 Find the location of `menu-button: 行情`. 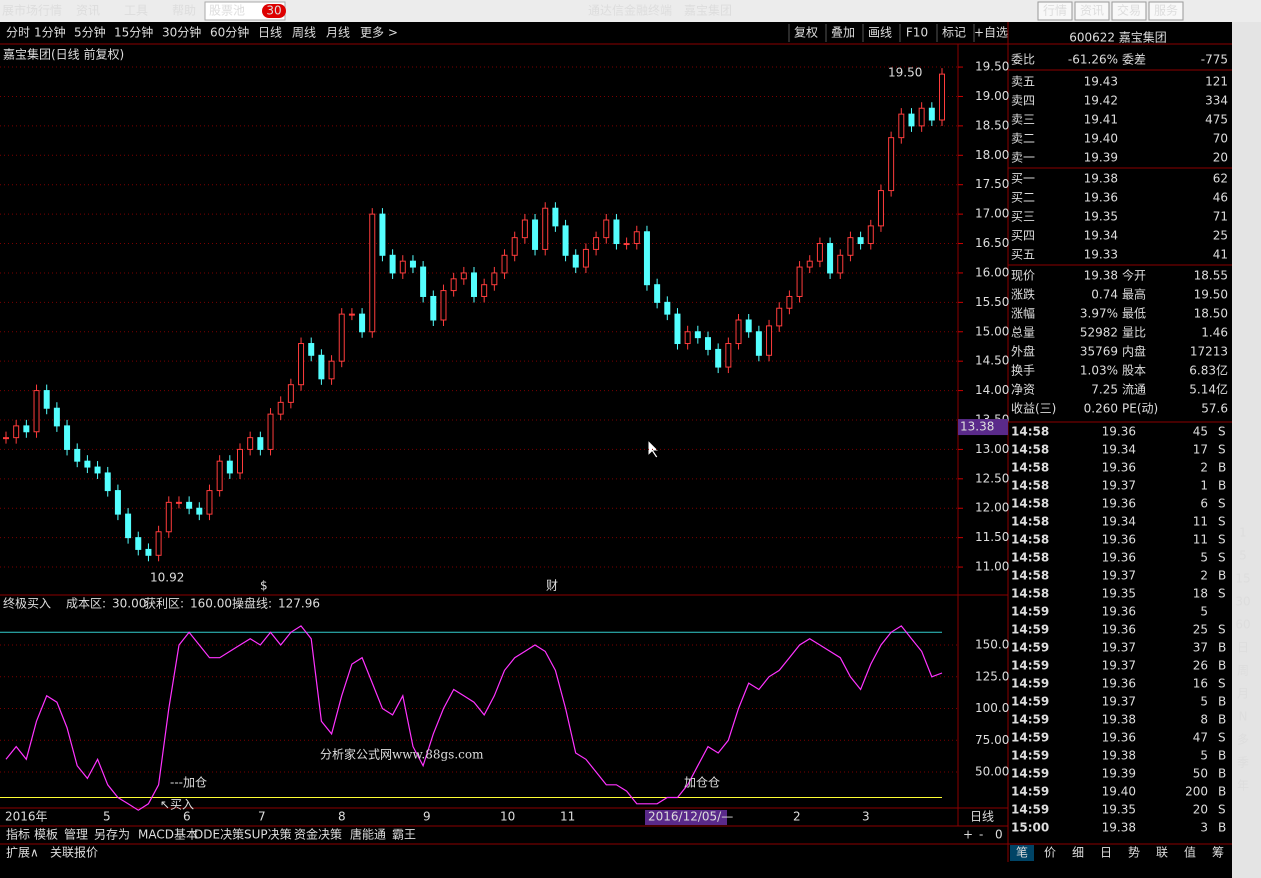

menu-button: 行情 is located at coordinates (1055, 11).